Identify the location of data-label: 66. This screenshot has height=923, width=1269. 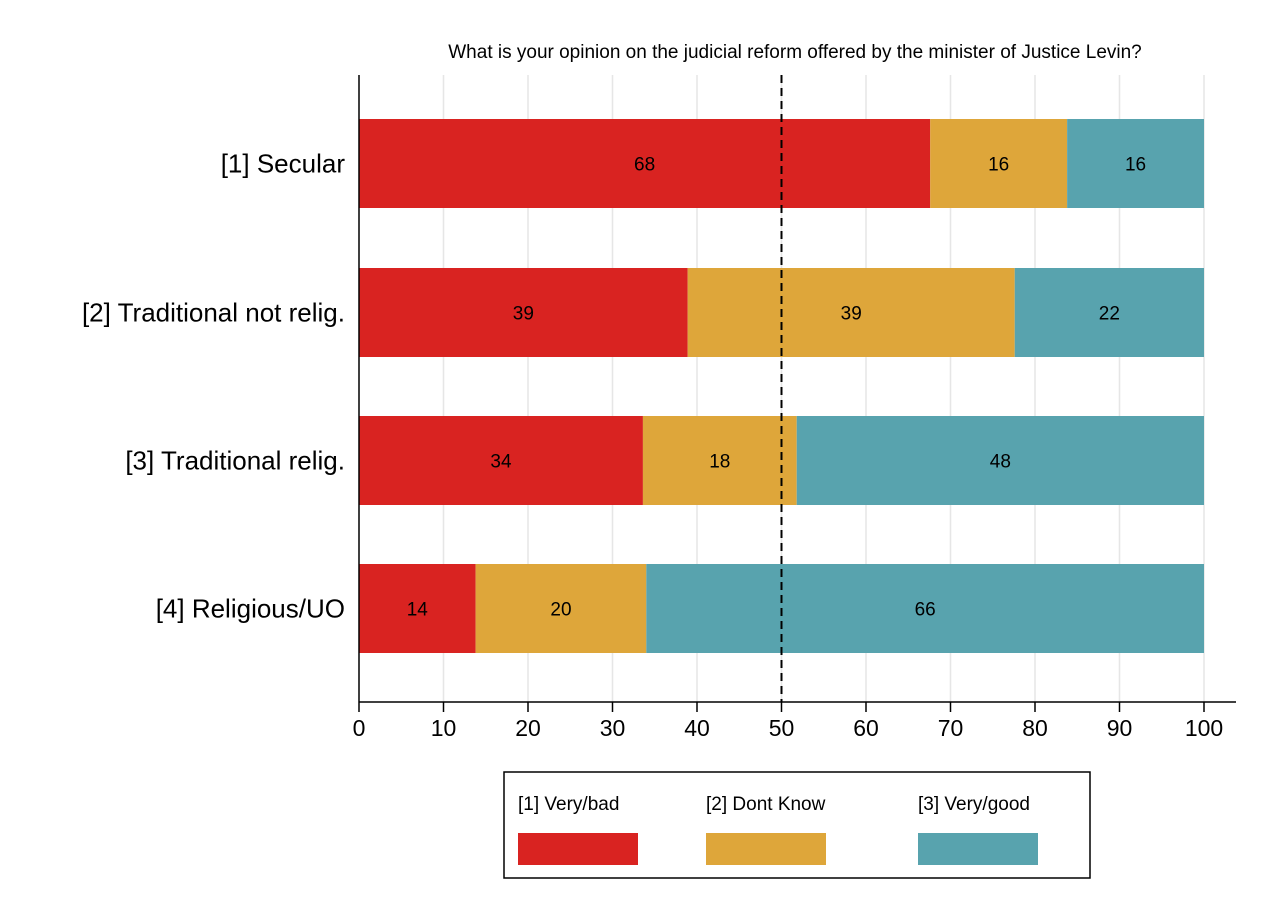
(925, 610).